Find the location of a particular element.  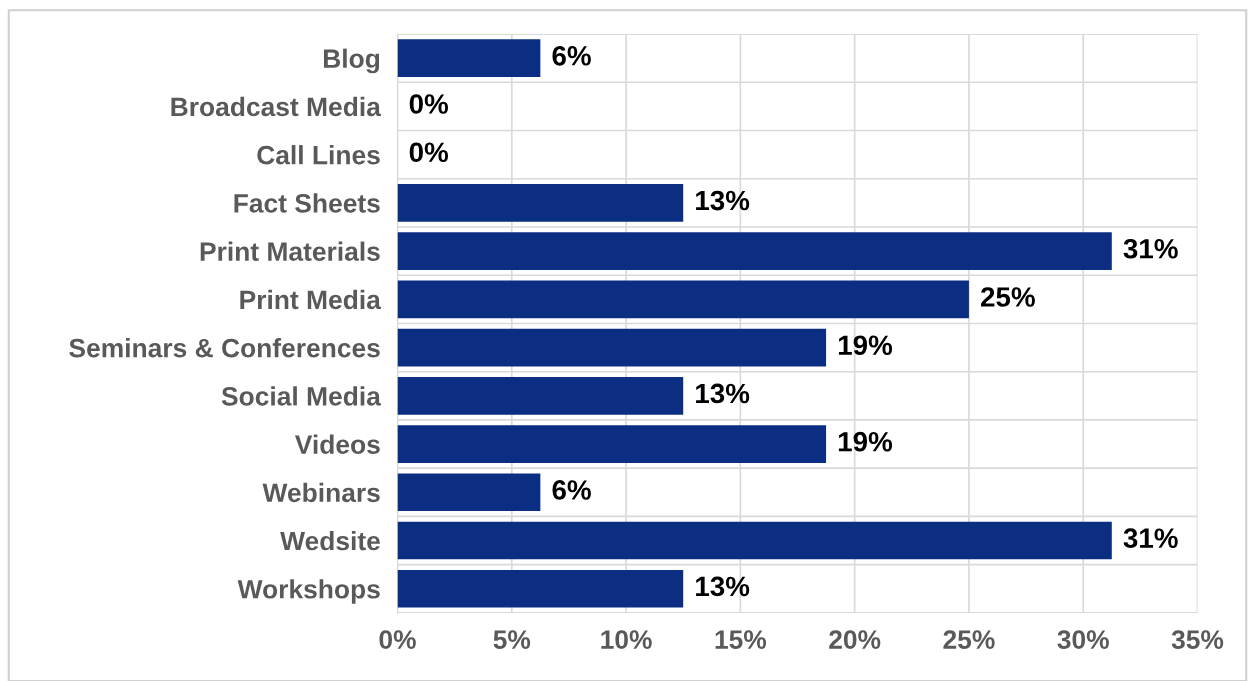

x-tick-label: 15% is located at coordinates (741, 639).